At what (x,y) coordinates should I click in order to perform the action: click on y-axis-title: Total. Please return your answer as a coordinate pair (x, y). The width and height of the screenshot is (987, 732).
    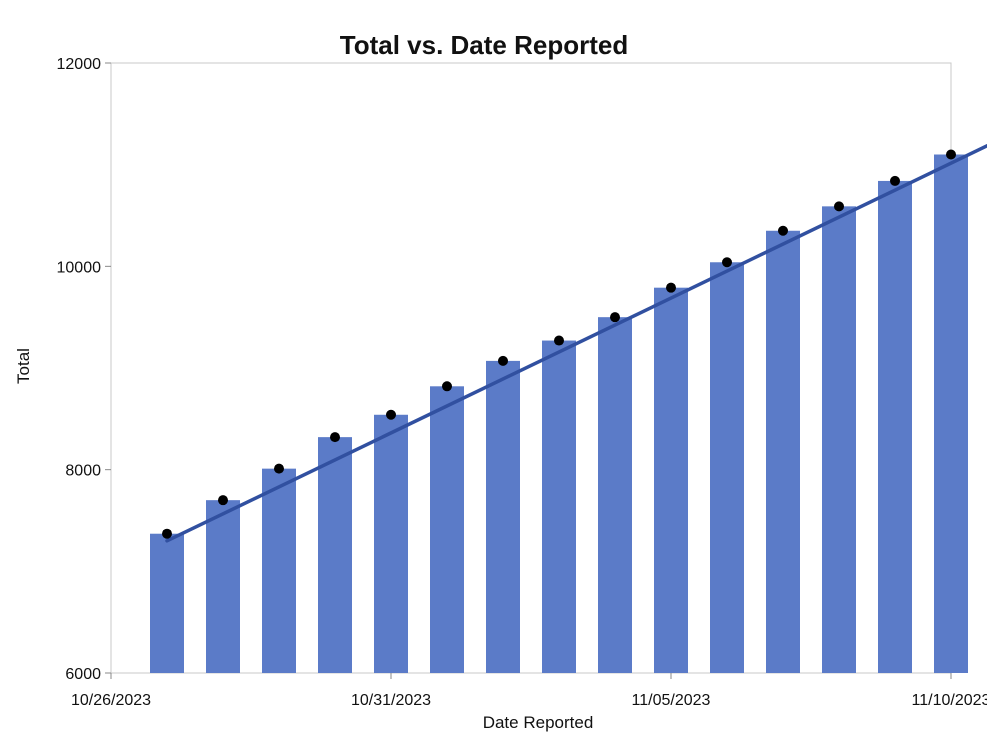
    Looking at the image, I should click on (23, 366).